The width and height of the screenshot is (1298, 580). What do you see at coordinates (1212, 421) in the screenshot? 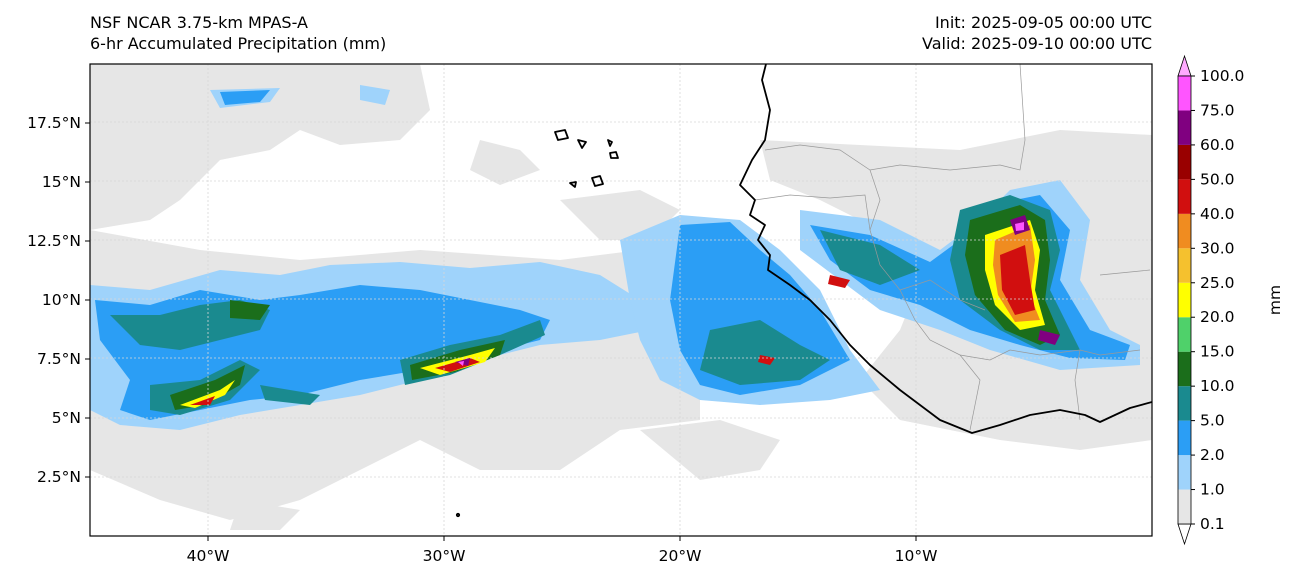
I see `colorbar-tick-label: 5.0` at bounding box center [1212, 421].